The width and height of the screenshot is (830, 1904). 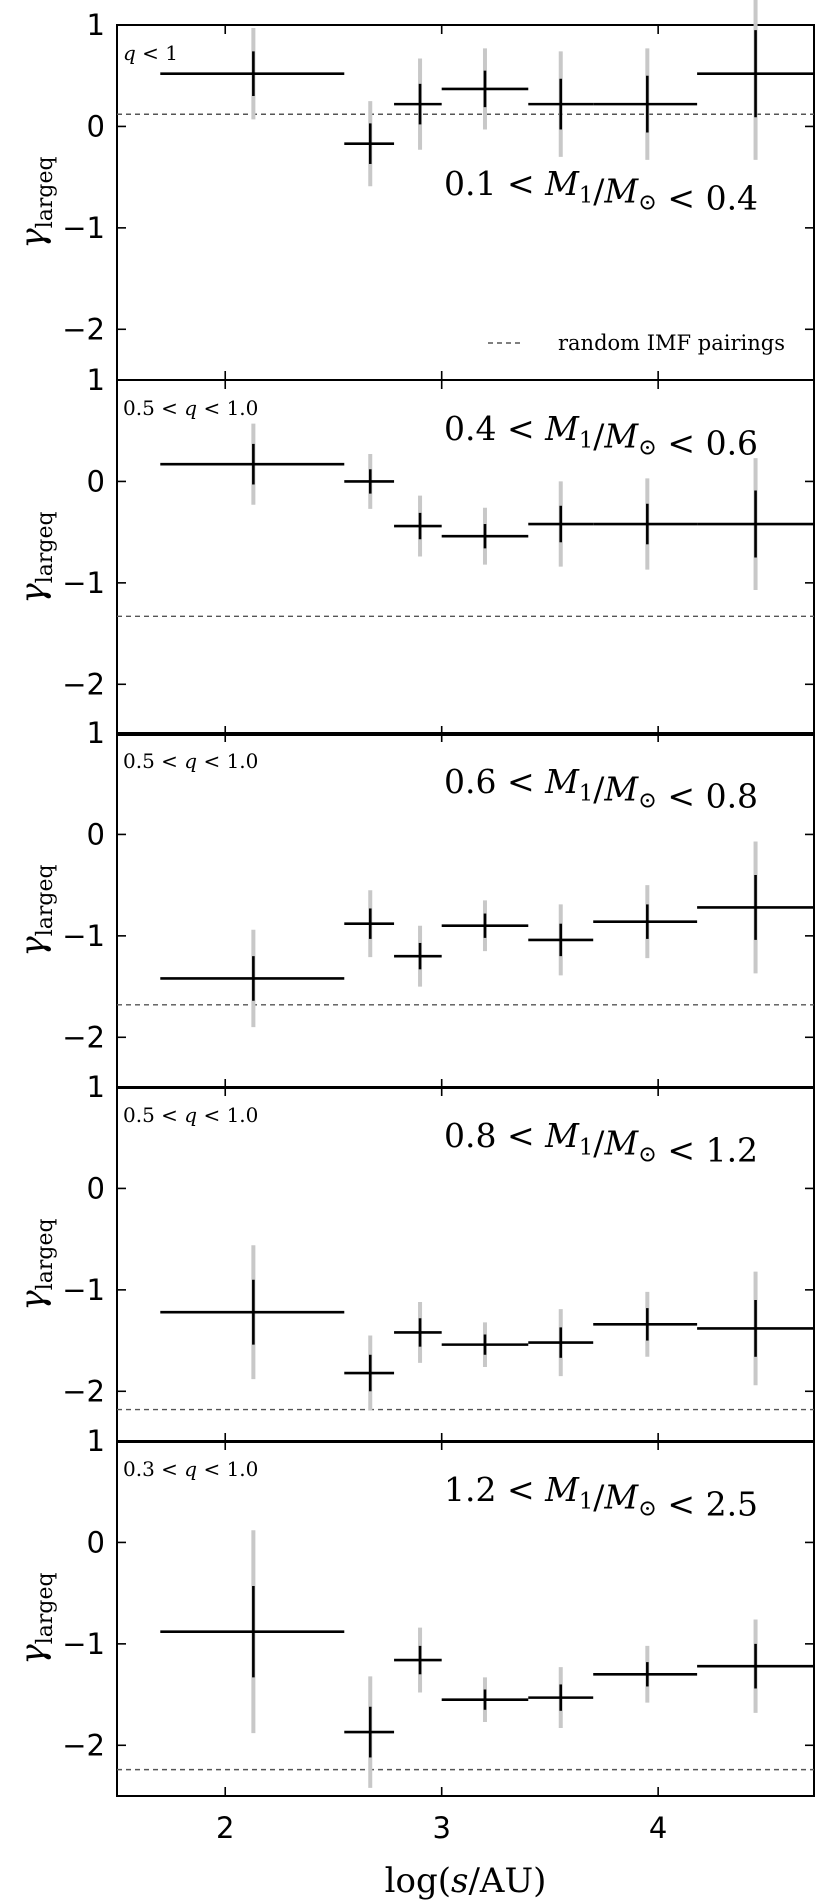 I want to click on mass-range-label: 0.8 < M1/M⊙ < 1.2, so click(x=601, y=1143).